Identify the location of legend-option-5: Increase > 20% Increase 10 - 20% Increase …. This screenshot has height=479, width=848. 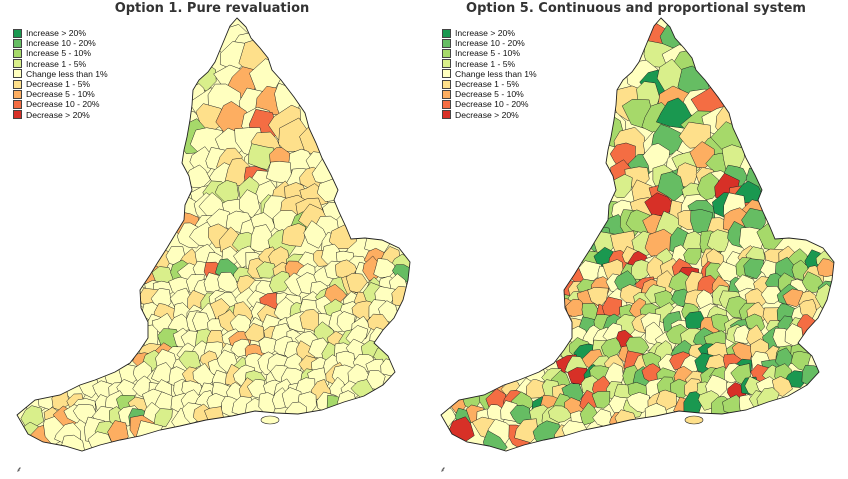
(489, 74).